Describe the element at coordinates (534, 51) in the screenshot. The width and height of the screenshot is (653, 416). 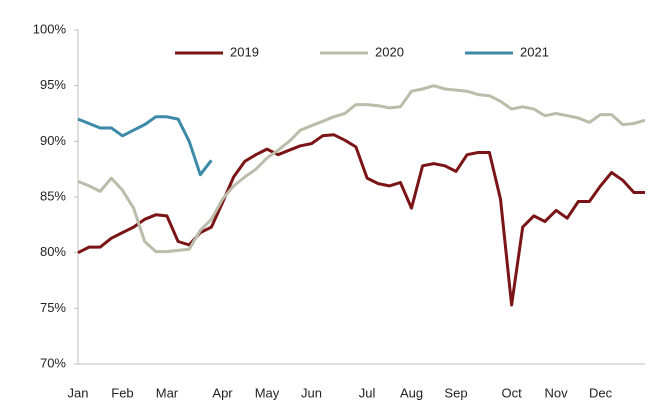
I see `legend-label: 2021` at that location.